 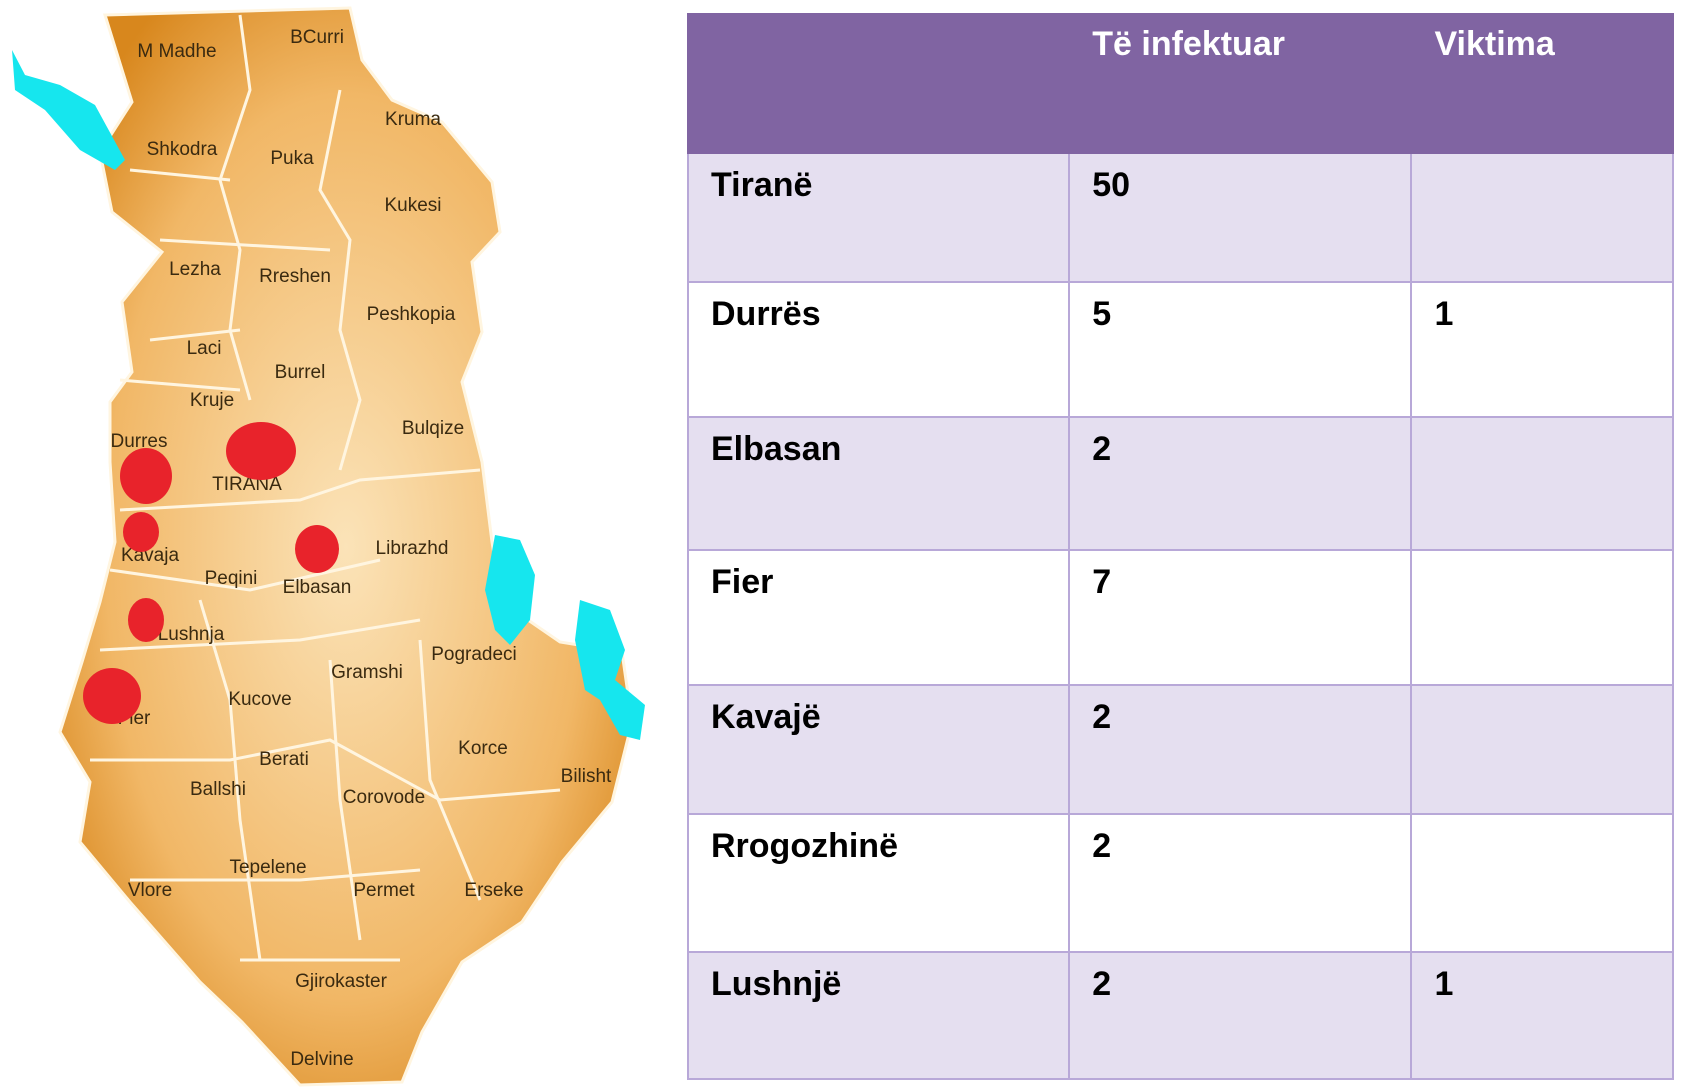 I want to click on district-label: Bilisht, so click(x=586, y=776).